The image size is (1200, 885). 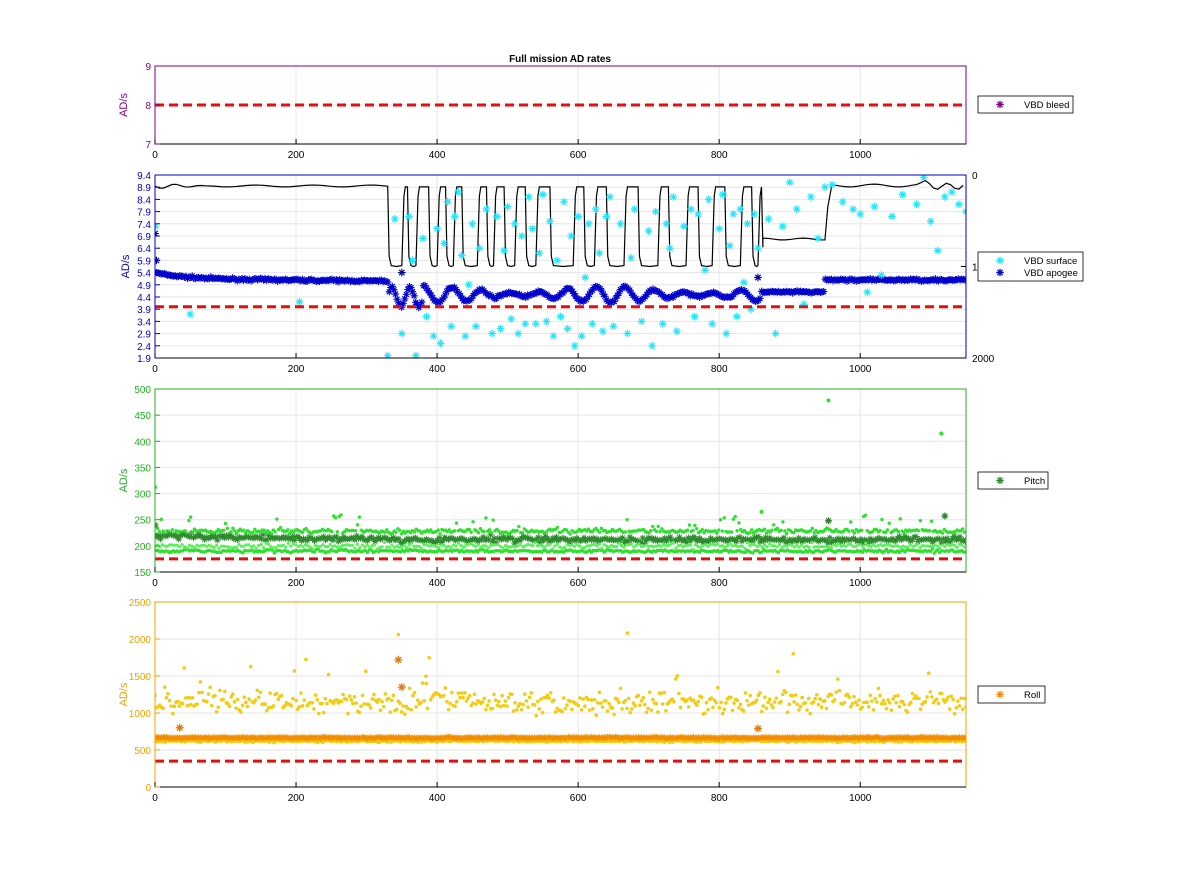 What do you see at coordinates (719, 369) in the screenshot?
I see `x-tick-label: 800` at bounding box center [719, 369].